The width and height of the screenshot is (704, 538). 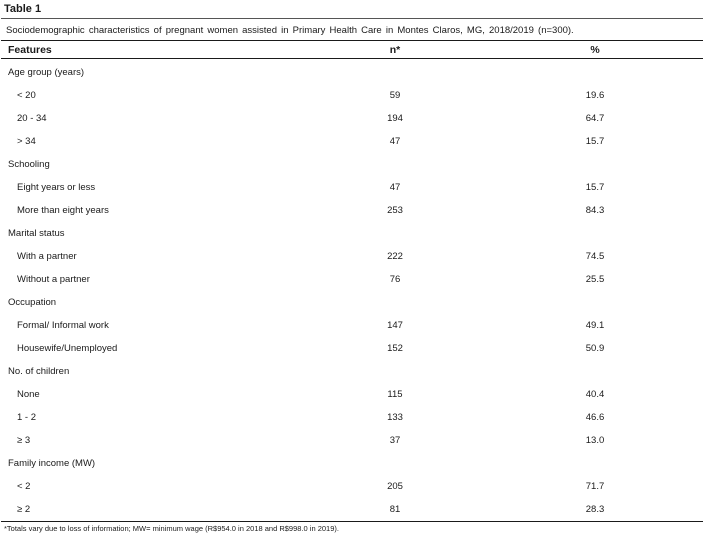 What do you see at coordinates (352, 521) in the screenshot?
I see `bottom-rule` at bounding box center [352, 521].